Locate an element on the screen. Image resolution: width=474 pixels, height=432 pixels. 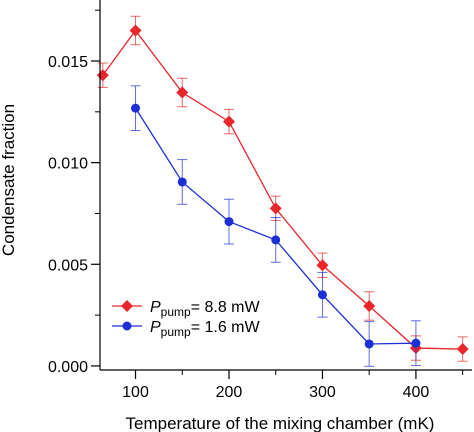
x-tick-label: 200 is located at coordinates (229, 392).